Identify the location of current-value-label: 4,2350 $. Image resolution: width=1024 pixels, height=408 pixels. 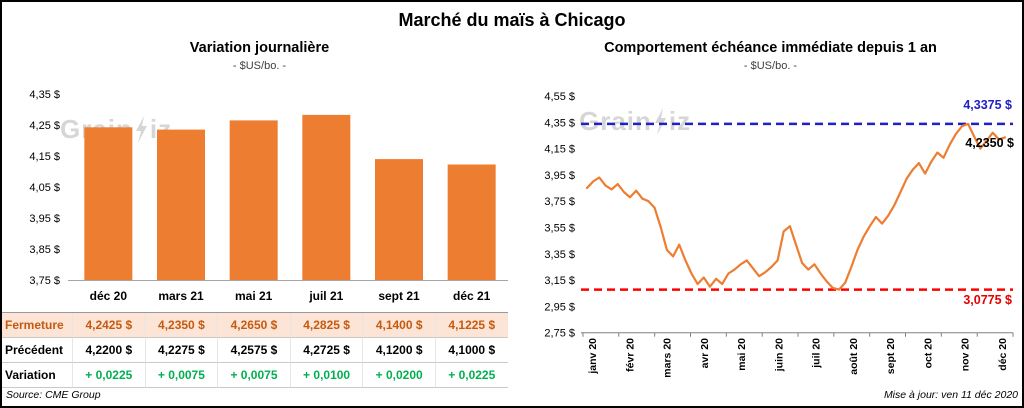
(989, 143).